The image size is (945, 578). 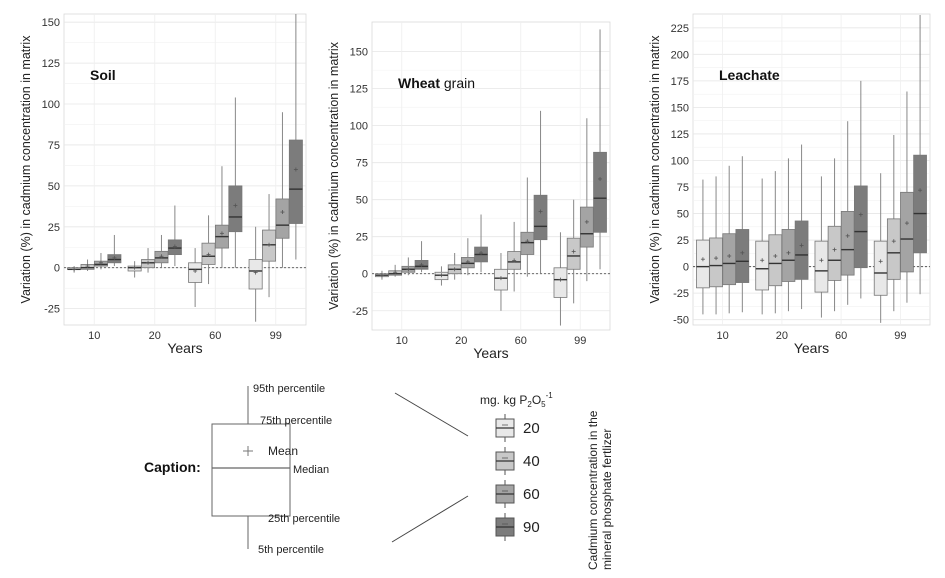 I want to click on panel-title-bold: Soil, so click(x=103, y=75).